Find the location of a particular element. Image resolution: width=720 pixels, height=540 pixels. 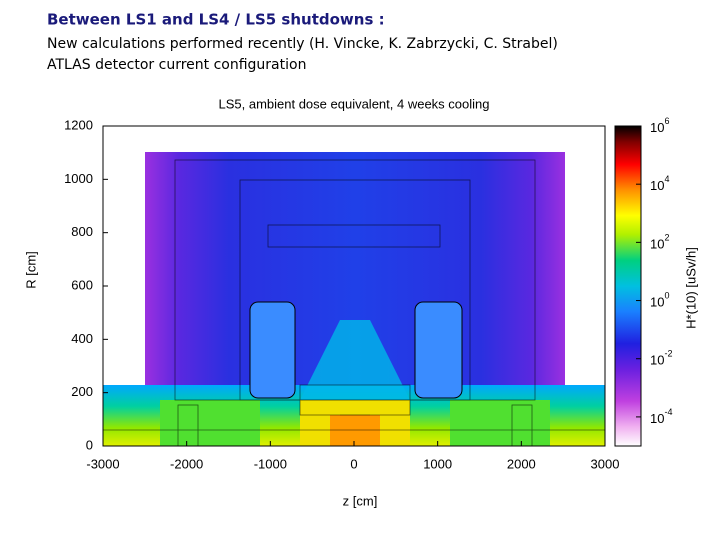

colorbar-tick-label: 10⁰ is located at coordinates (659, 300).